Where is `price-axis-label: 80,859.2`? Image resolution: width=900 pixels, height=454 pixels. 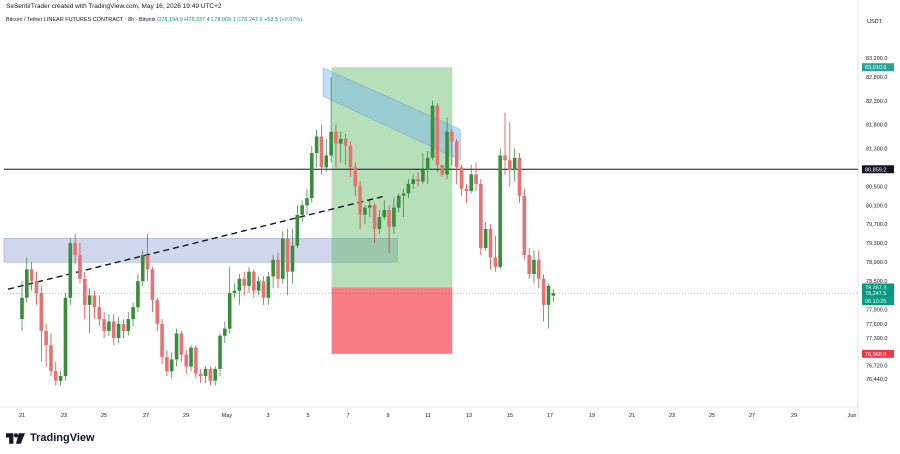
price-axis-label: 80,859.2 is located at coordinates (875, 170).